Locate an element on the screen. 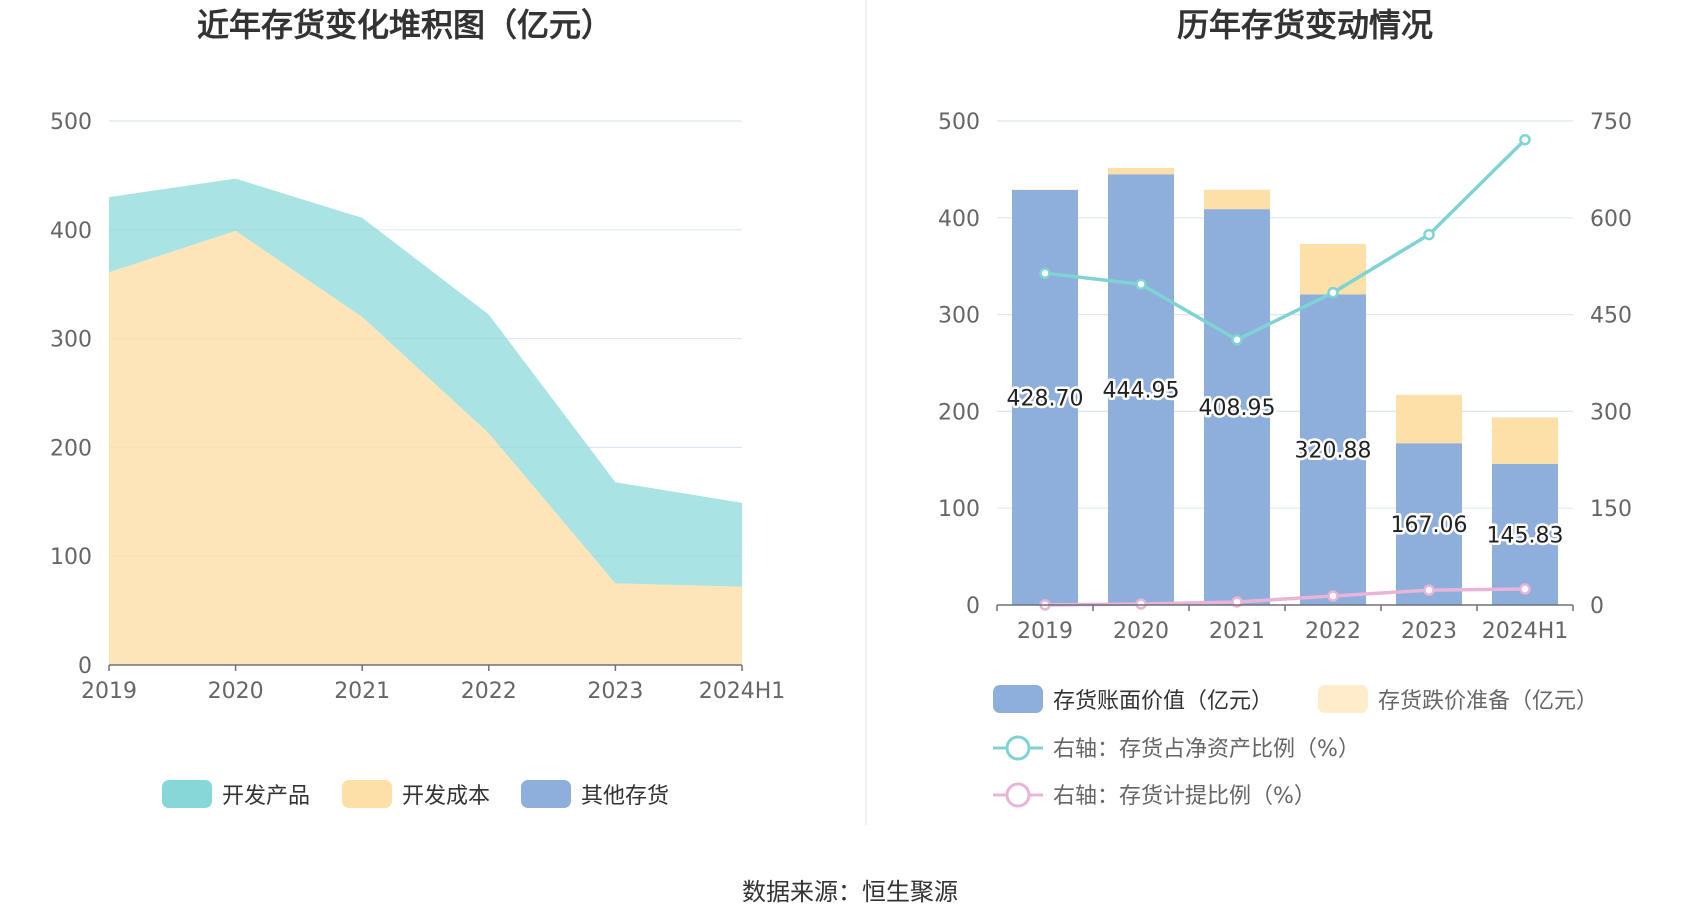  right-y2-tick: 300 is located at coordinates (1611, 412).